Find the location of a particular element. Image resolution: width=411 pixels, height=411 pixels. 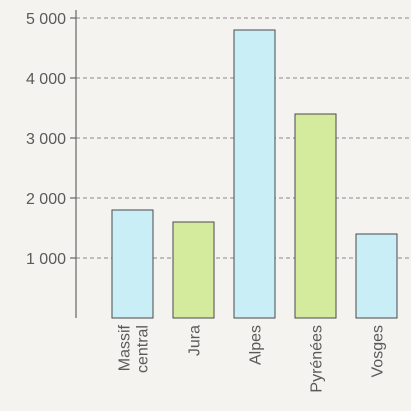

x-category-label-line: Massif is located at coordinates (125, 347).